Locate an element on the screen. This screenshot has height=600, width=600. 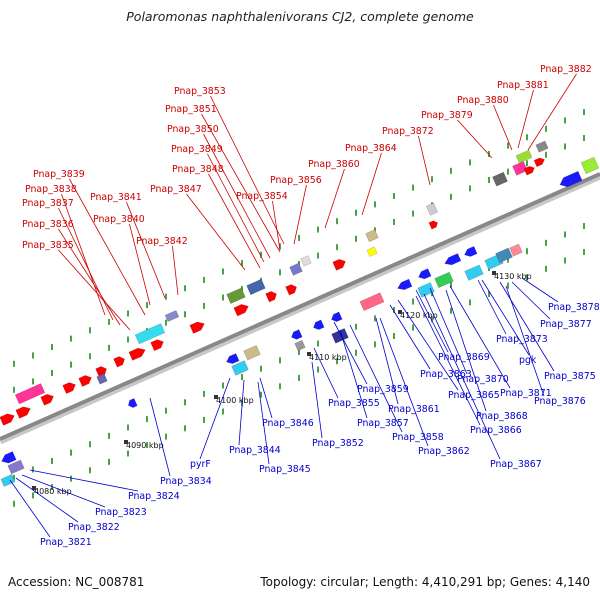
accession-label: Accession: NC_008781 is located at coordinates (76, 582).